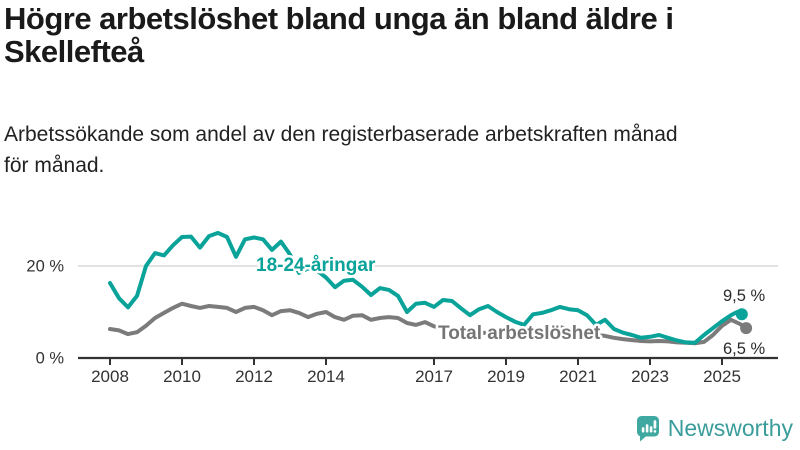 The height and width of the screenshot is (450, 800). Describe the element at coordinates (110, 376) in the screenshot. I see `x-tick-label-2008: 2008` at that location.